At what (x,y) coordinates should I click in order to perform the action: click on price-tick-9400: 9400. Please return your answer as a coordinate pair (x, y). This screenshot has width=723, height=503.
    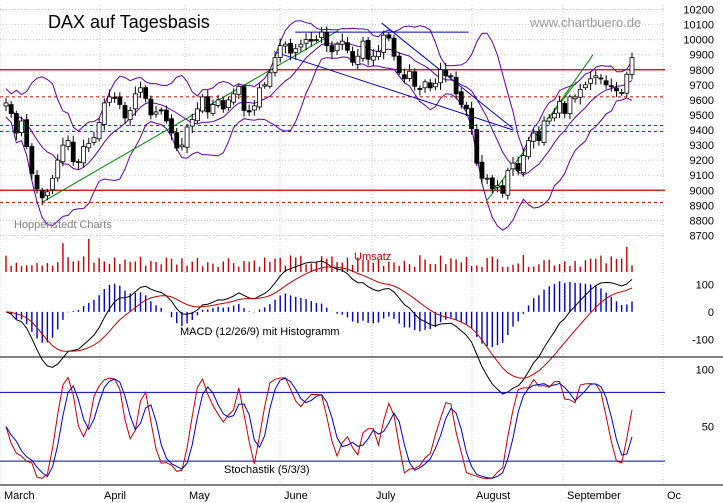
    Looking at the image, I should click on (702, 131).